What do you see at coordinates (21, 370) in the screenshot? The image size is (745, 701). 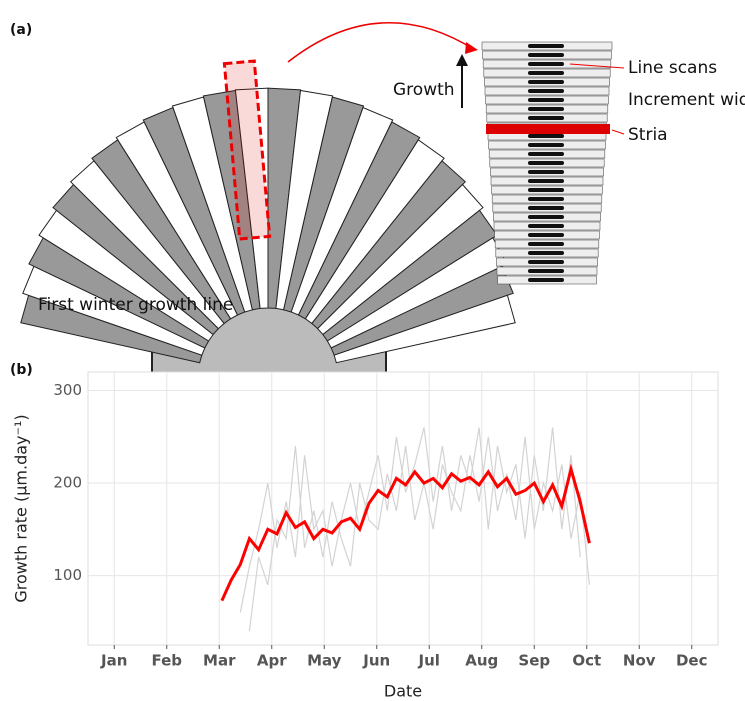 I see `panel-label: (b)` at bounding box center [21, 370].